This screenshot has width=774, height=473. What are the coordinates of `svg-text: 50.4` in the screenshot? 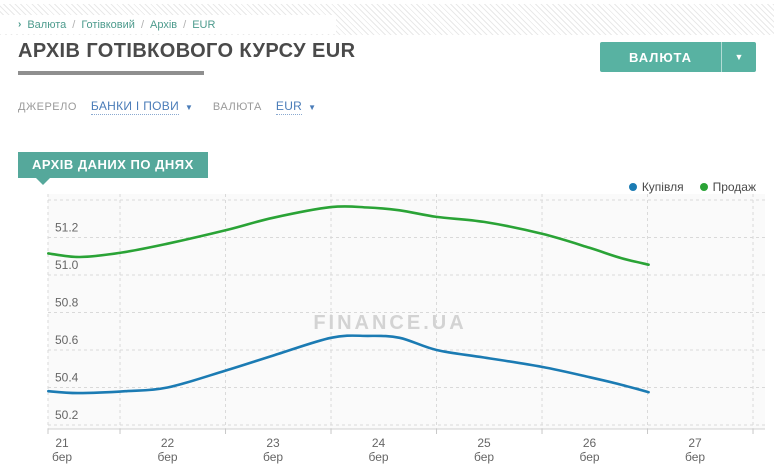 It's located at (67, 378).